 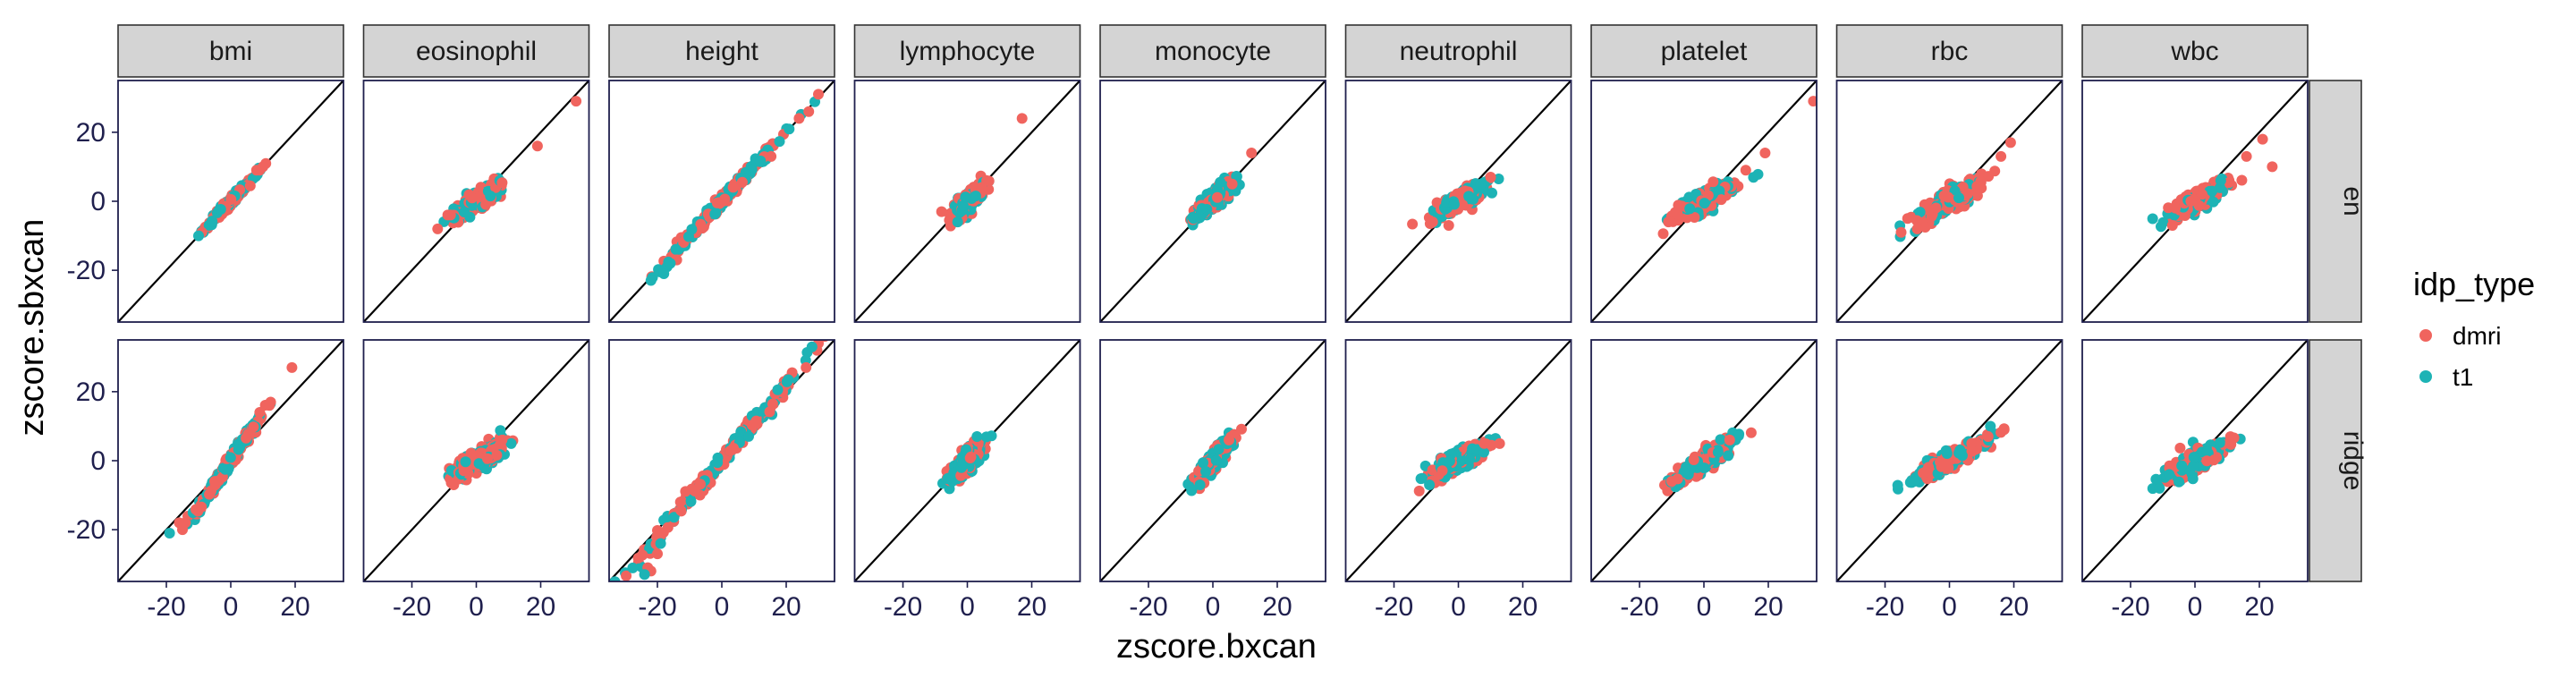 What do you see at coordinates (1216, 647) in the screenshot?
I see `x-axis-title: zscore.bxcan` at bounding box center [1216, 647].